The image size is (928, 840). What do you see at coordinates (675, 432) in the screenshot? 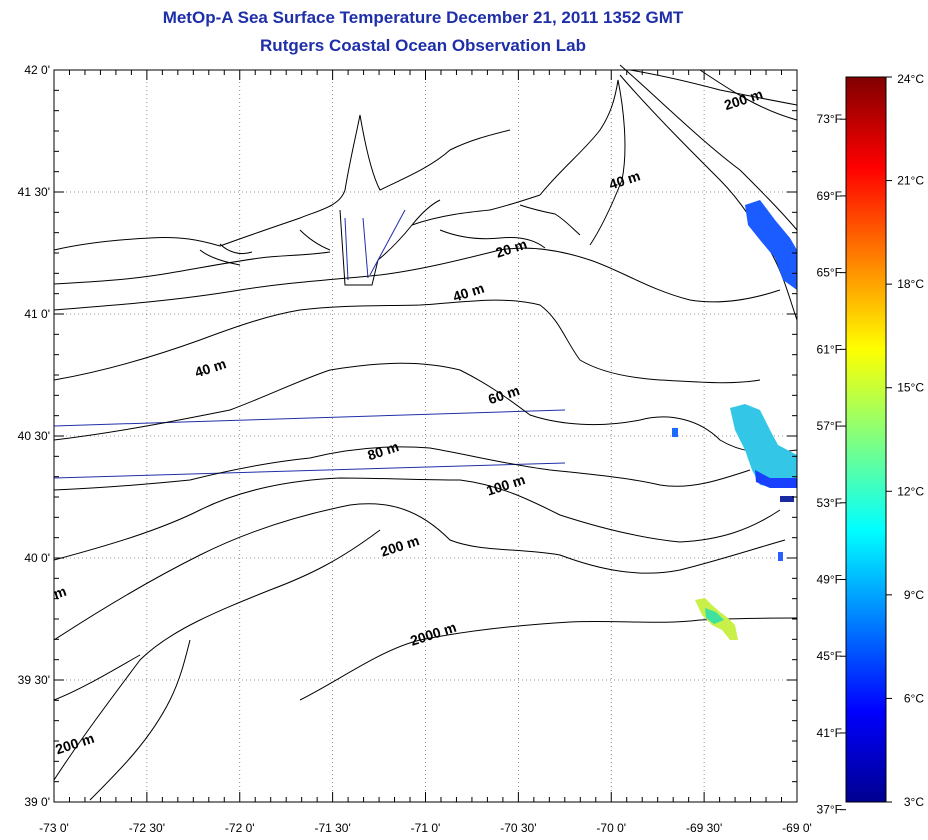
I see `sst-pixel-small` at bounding box center [675, 432].